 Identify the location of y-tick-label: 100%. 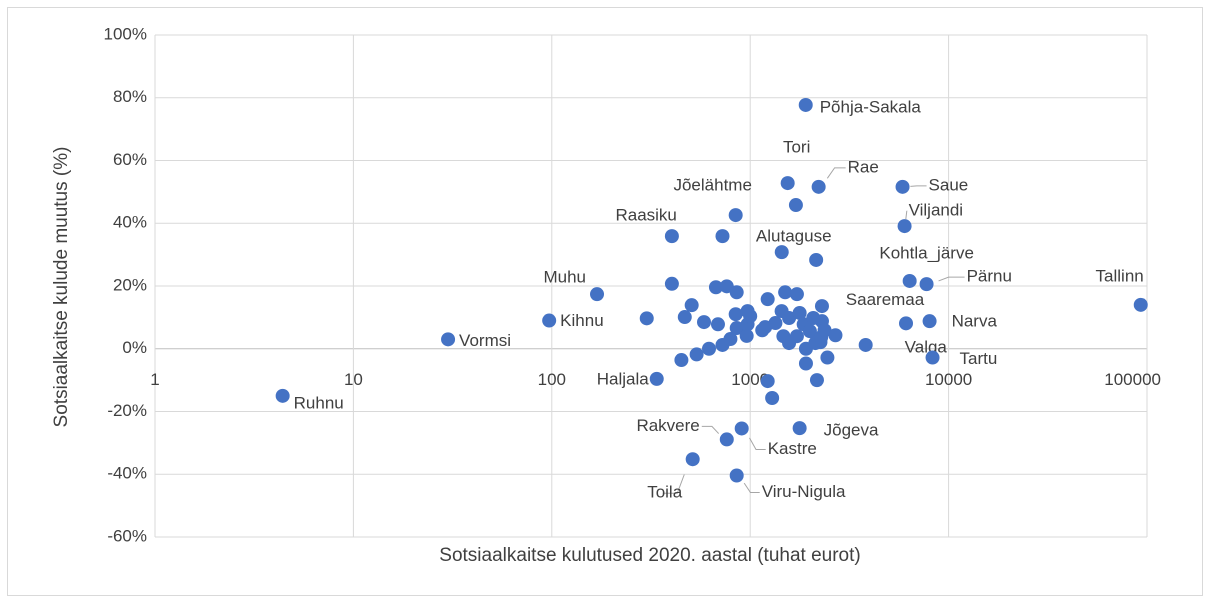
(125, 33).